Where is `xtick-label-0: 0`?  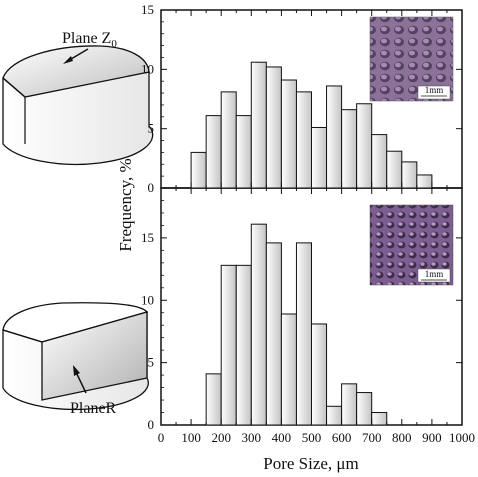
xtick-label-0: 0 is located at coordinates (161, 437).